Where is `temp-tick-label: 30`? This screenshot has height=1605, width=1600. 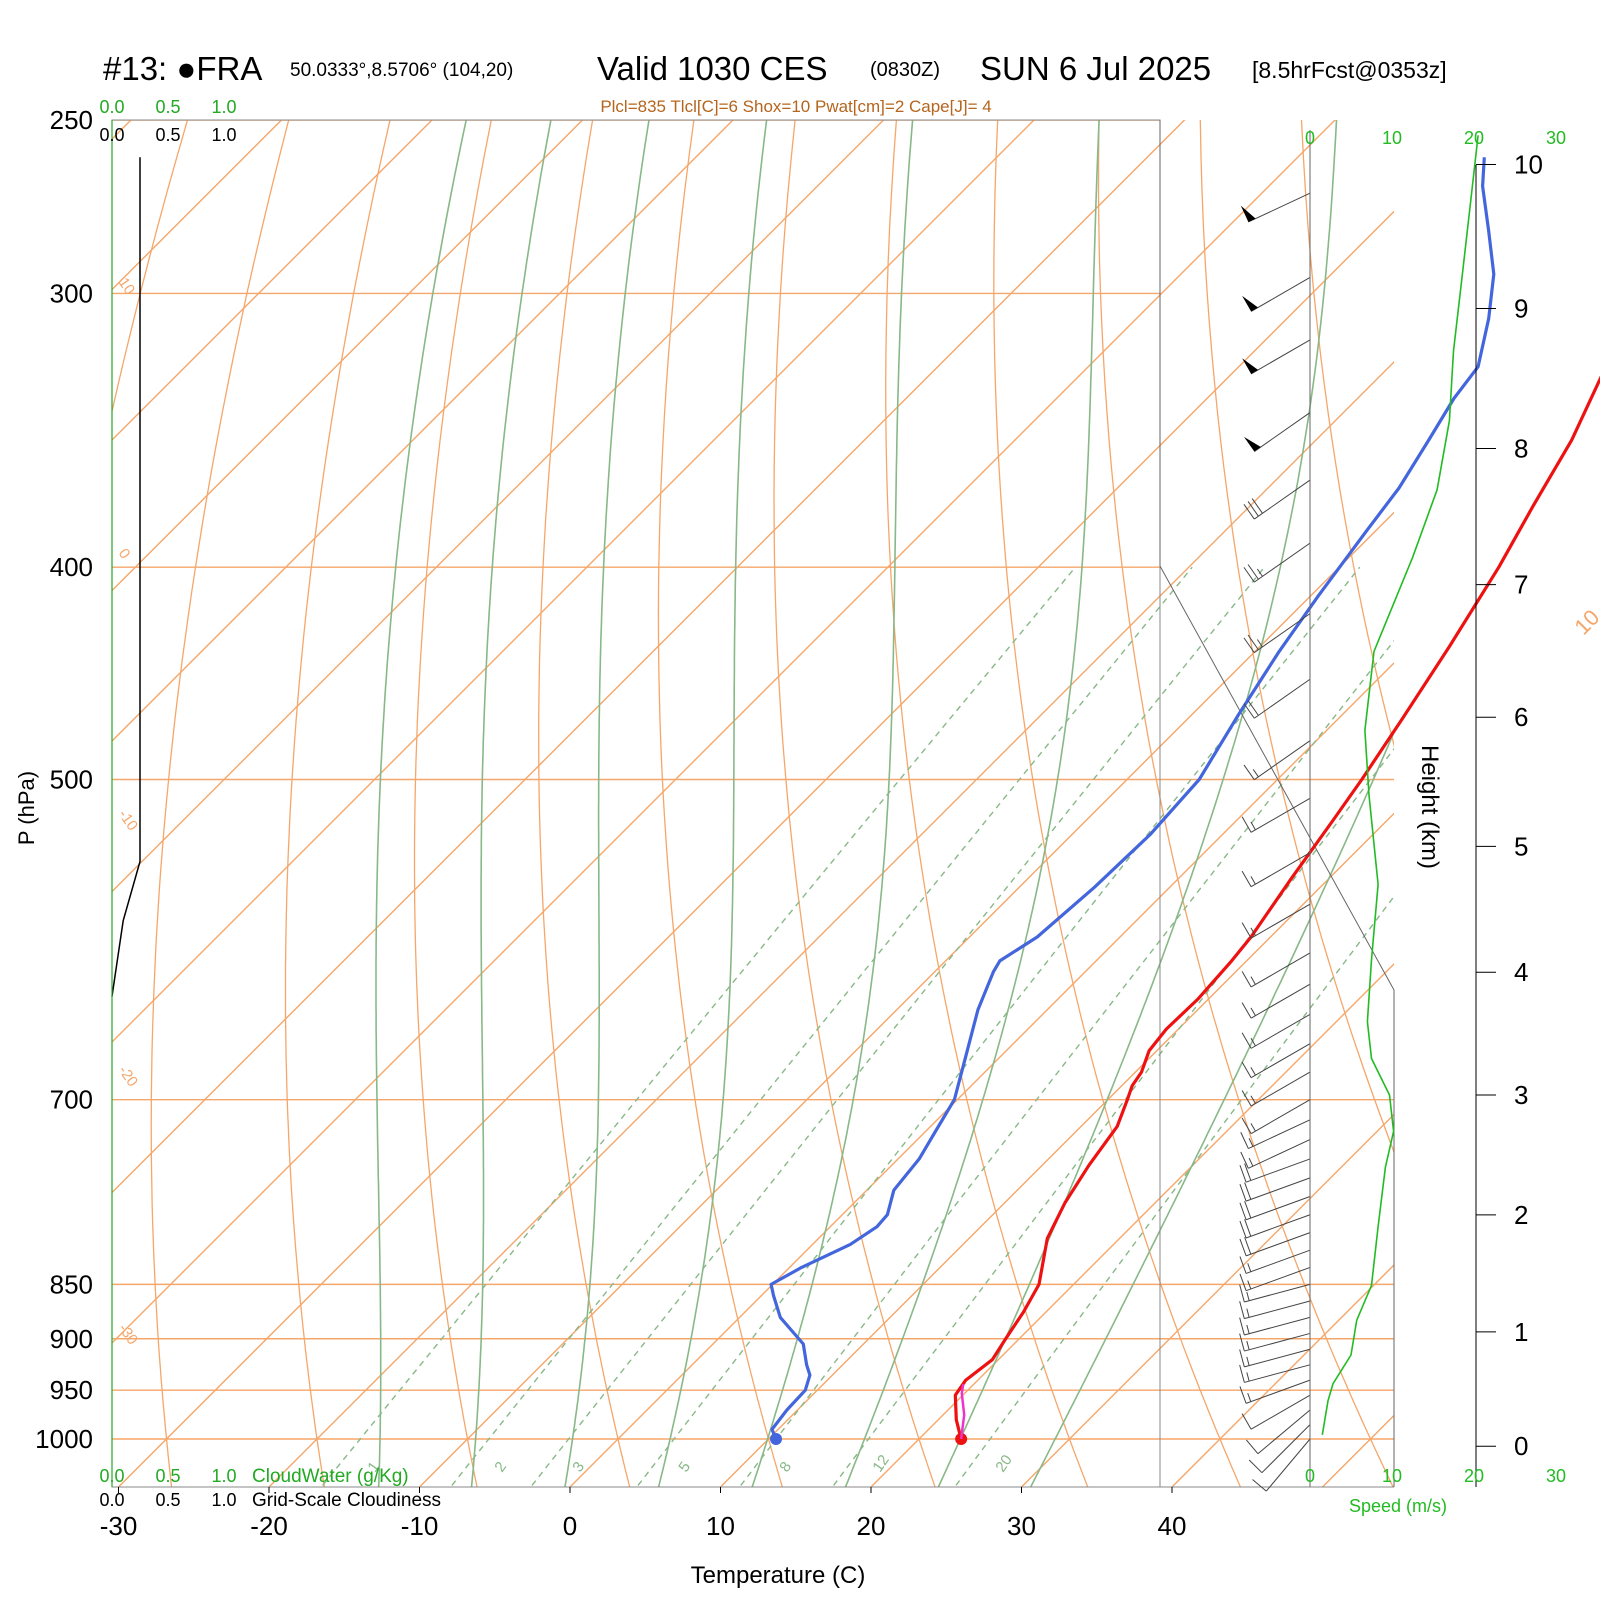 temp-tick-label: 30 is located at coordinates (1021, 1526).